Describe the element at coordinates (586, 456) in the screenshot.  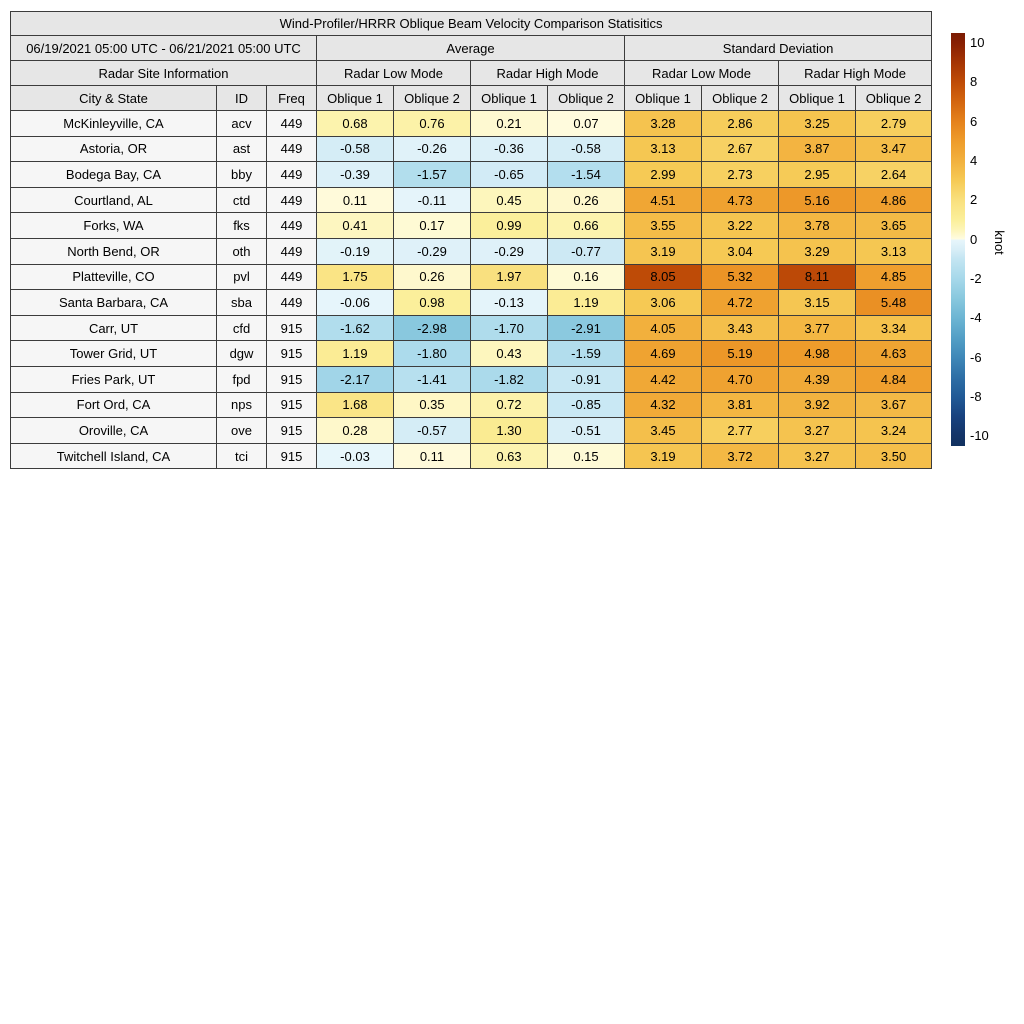
I see `value-cell: 0.15` at that location.